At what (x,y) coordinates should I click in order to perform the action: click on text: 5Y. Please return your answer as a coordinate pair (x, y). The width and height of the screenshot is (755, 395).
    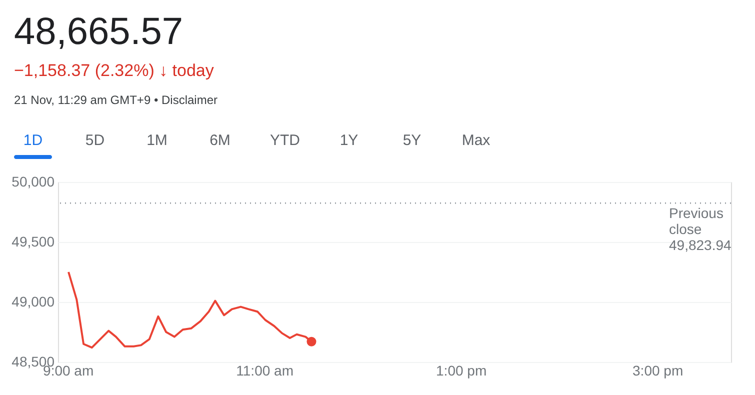
    Looking at the image, I should click on (412, 140).